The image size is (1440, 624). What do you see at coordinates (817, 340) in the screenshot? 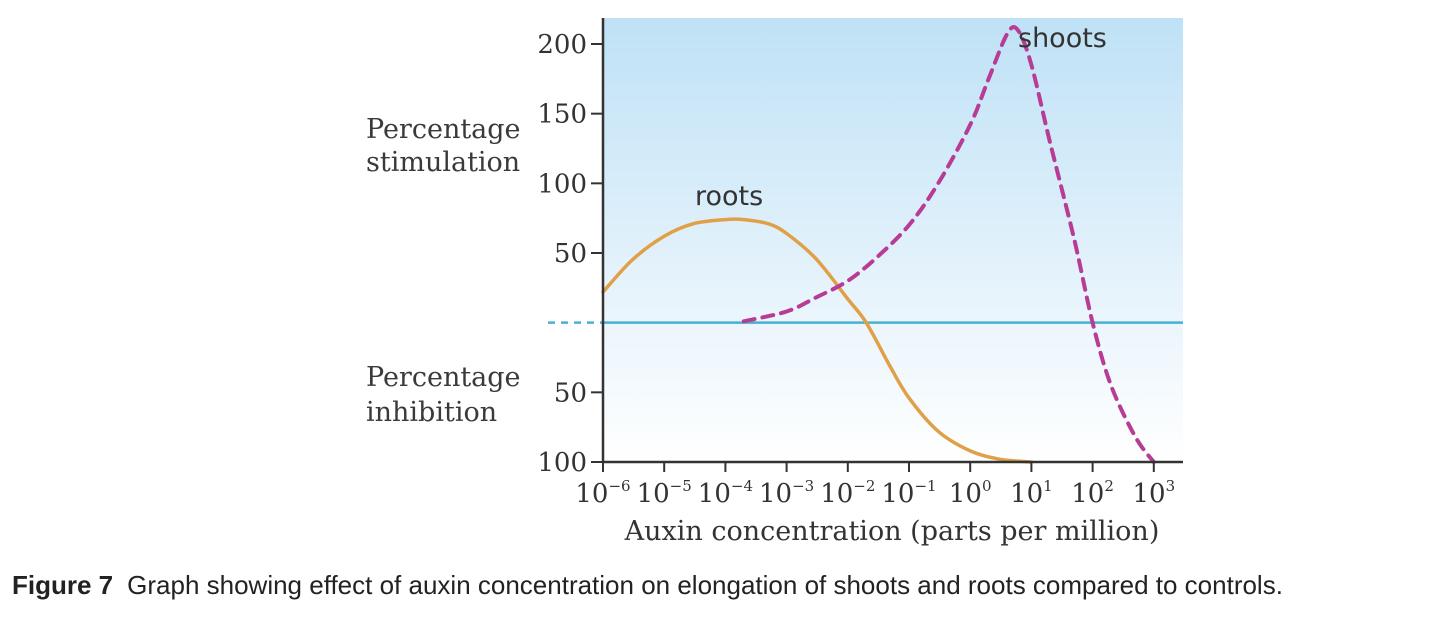
I see `series-line-roots` at bounding box center [817, 340].